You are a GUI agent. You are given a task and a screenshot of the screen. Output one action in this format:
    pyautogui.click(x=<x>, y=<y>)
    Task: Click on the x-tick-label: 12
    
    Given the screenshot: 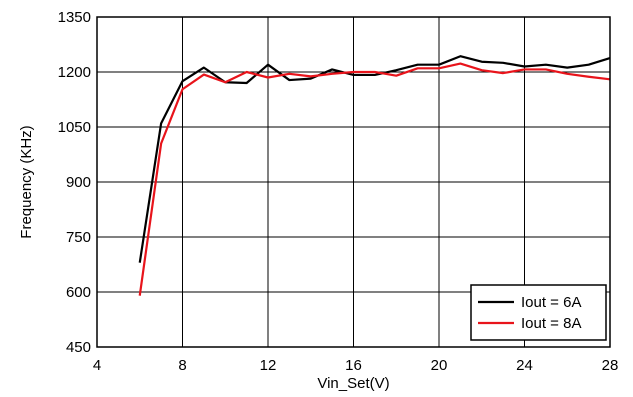 What is the action you would take?
    pyautogui.click(x=268, y=365)
    